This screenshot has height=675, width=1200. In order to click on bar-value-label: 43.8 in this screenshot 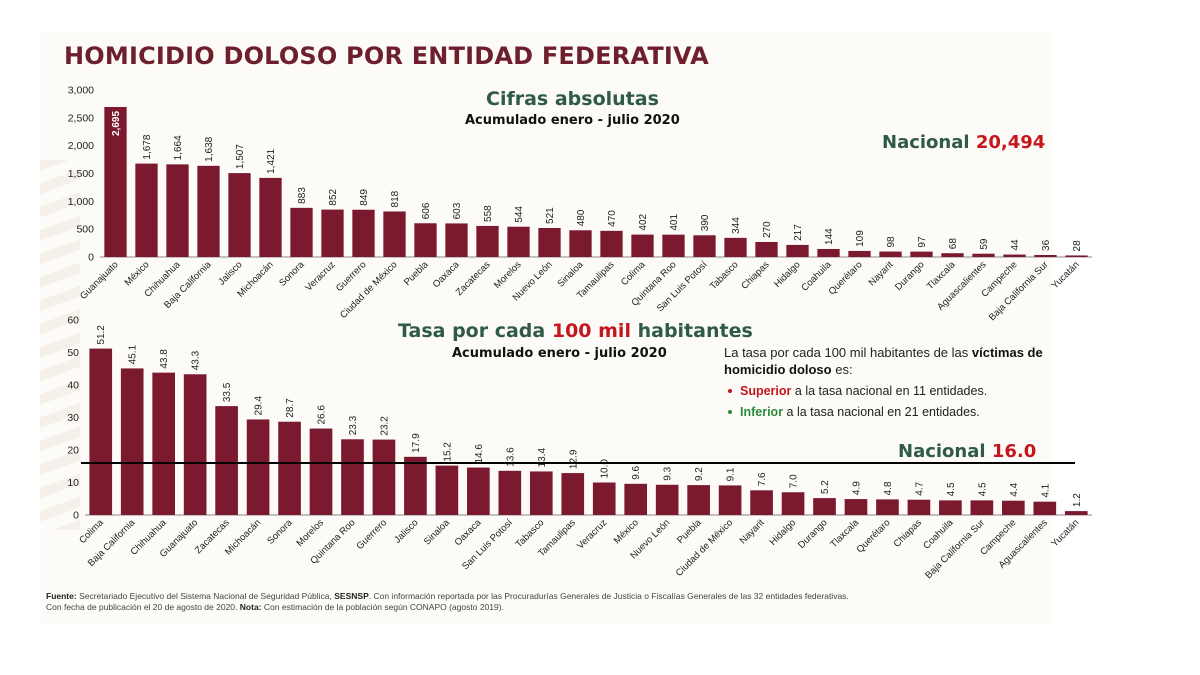, I will do `click(164, 359)`.